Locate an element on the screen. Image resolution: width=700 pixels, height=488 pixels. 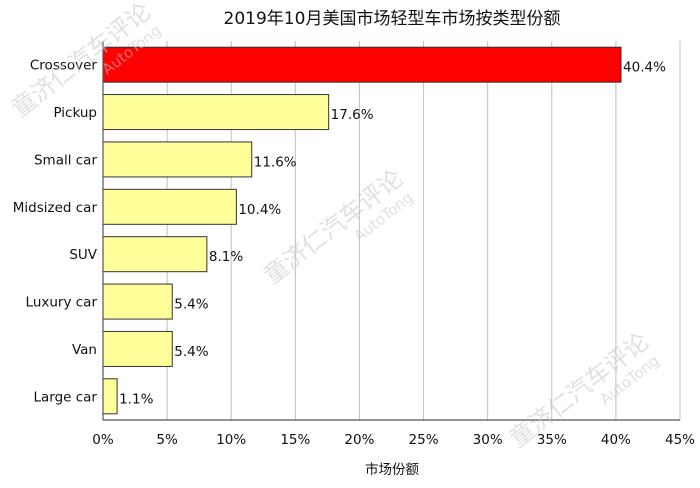
category-label: Crossover is located at coordinates (64, 66).